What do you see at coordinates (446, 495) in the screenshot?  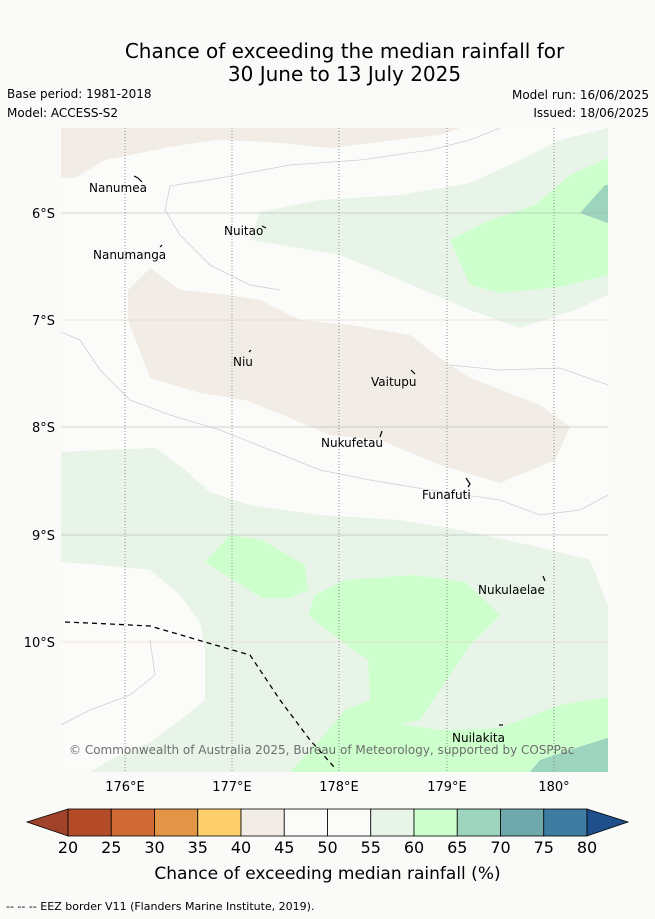 I see `place-funafuti: Funafuti` at bounding box center [446, 495].